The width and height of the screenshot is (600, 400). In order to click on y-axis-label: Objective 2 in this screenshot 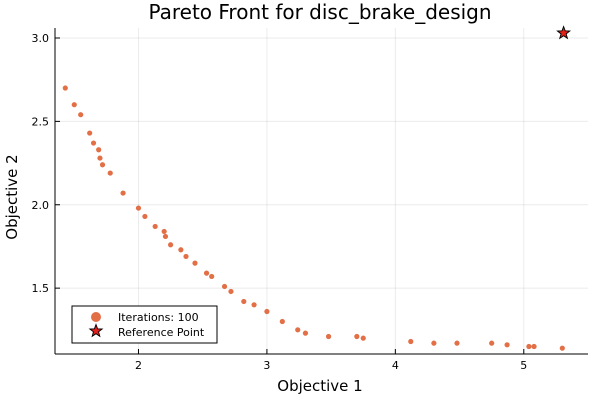, I will do `click(12, 196)`.